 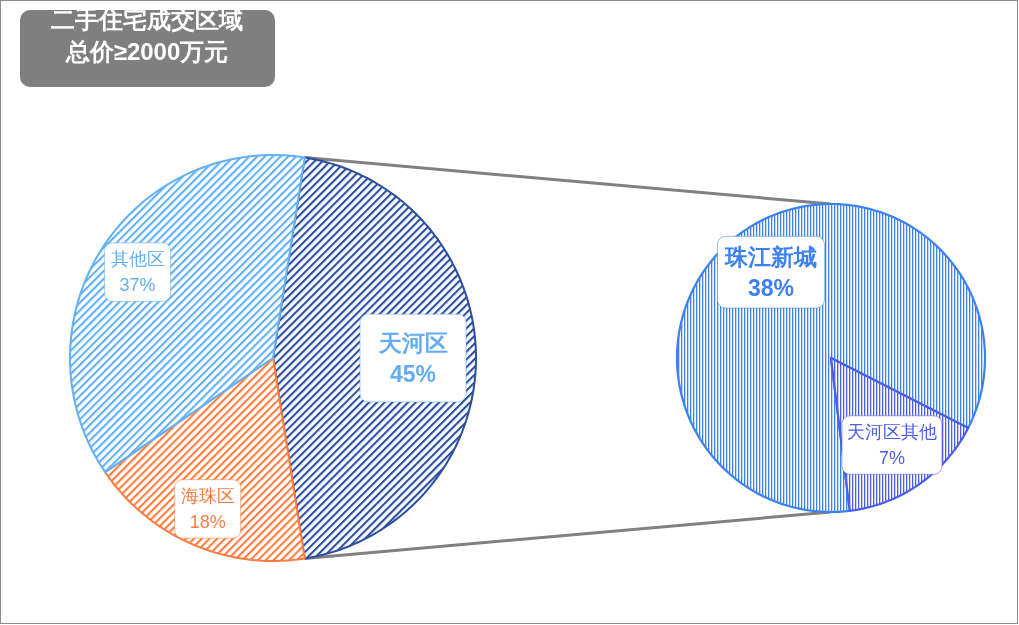 I want to click on data-label: 37%, so click(x=137, y=285).